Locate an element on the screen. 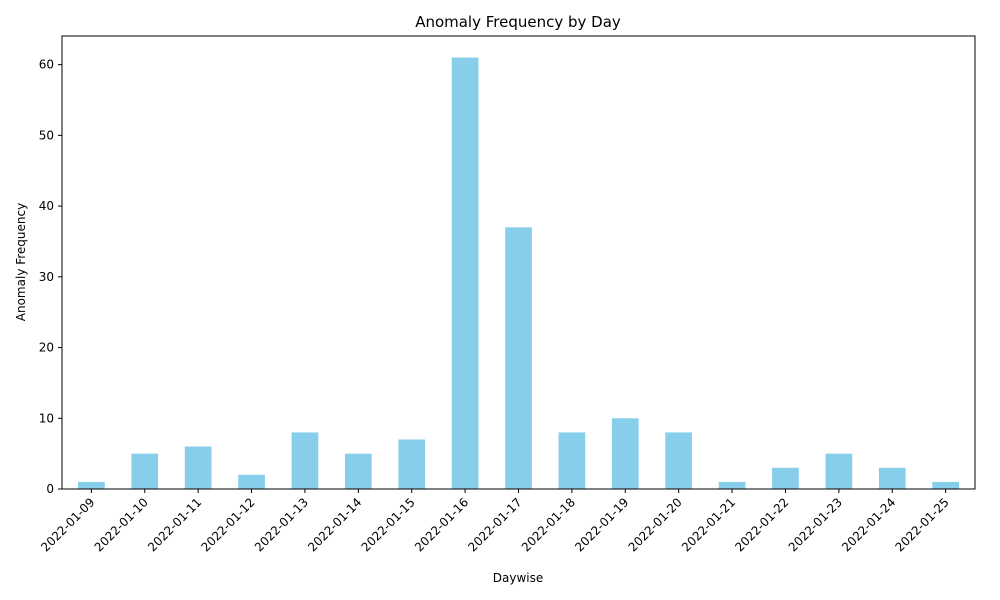 This screenshot has width=1000, height=600. x-tick-label: 2022-01-09 is located at coordinates (67, 524).